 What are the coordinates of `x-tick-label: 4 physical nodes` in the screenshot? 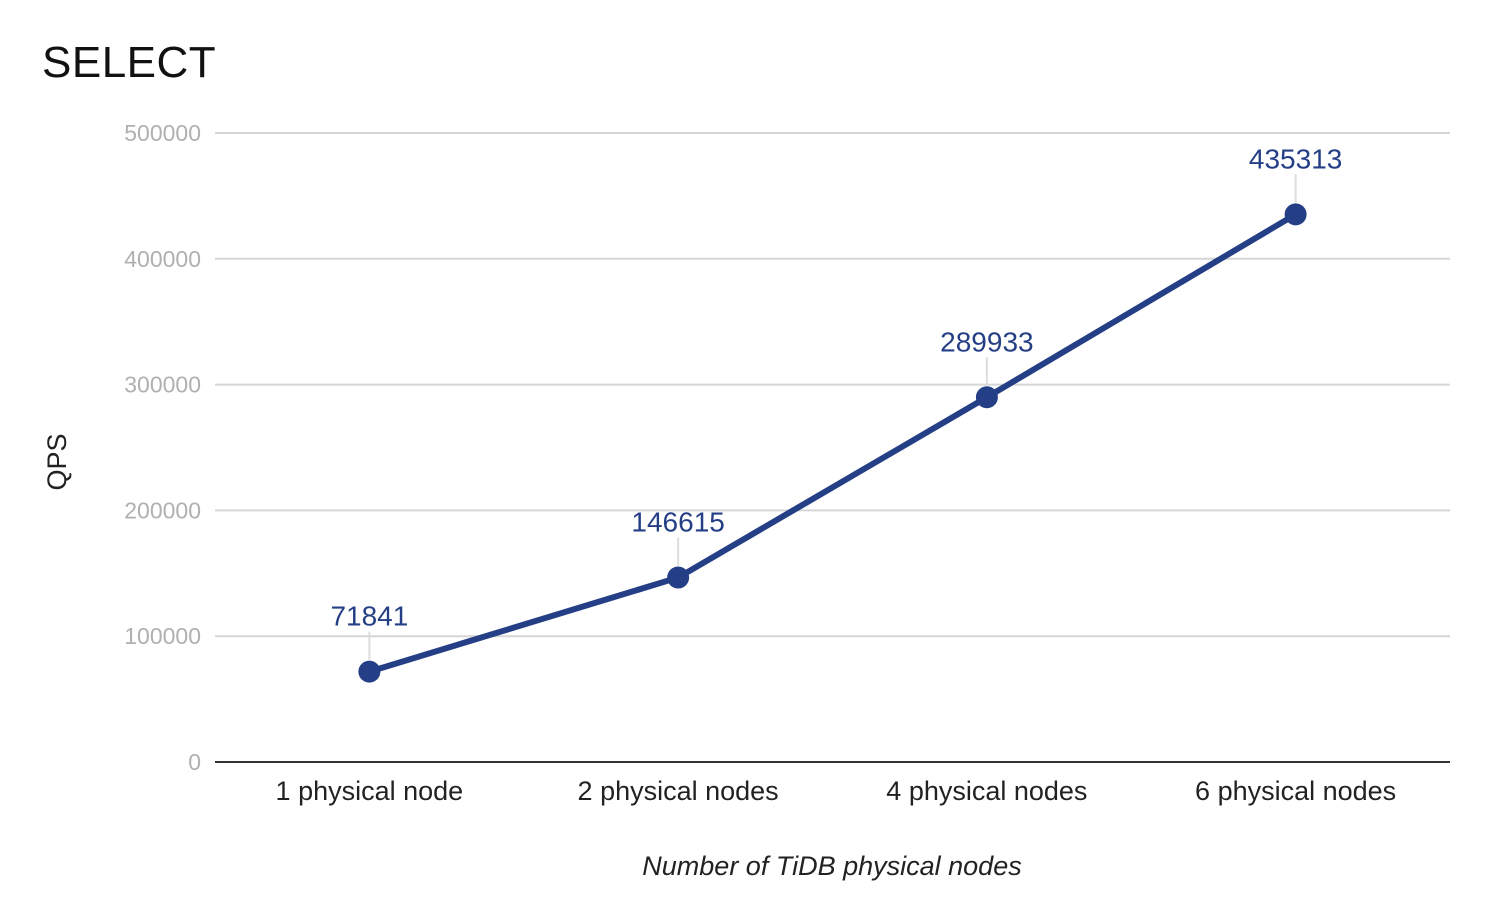 It's located at (986, 791).